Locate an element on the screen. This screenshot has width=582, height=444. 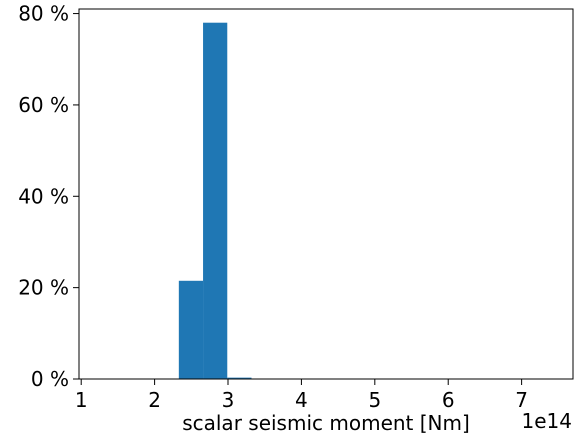
x-ticks-group: 1 2 3 4 5 6 7 is located at coordinates (301, 395).